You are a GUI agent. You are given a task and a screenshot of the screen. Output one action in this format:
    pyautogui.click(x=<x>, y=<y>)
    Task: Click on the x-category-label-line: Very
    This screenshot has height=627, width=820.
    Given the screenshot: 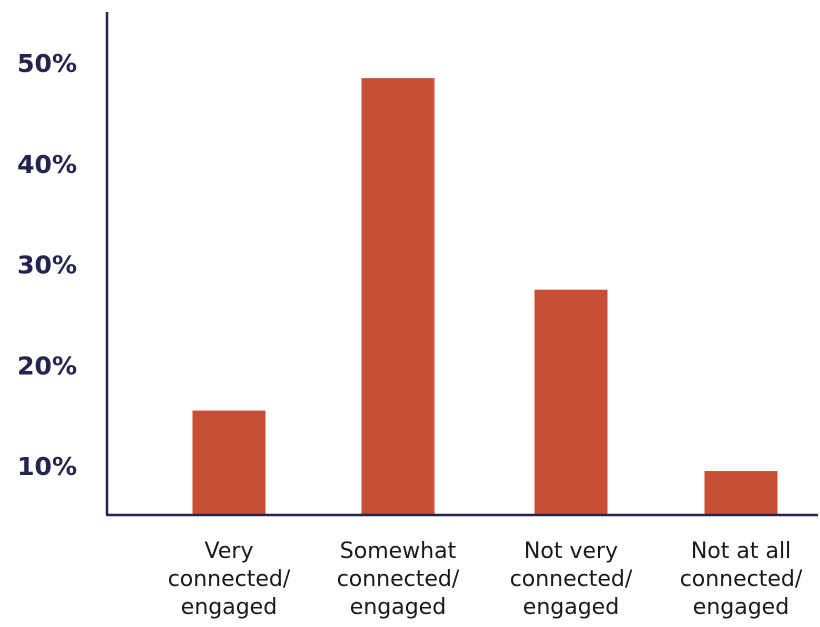 What is the action you would take?
    pyautogui.click(x=229, y=551)
    